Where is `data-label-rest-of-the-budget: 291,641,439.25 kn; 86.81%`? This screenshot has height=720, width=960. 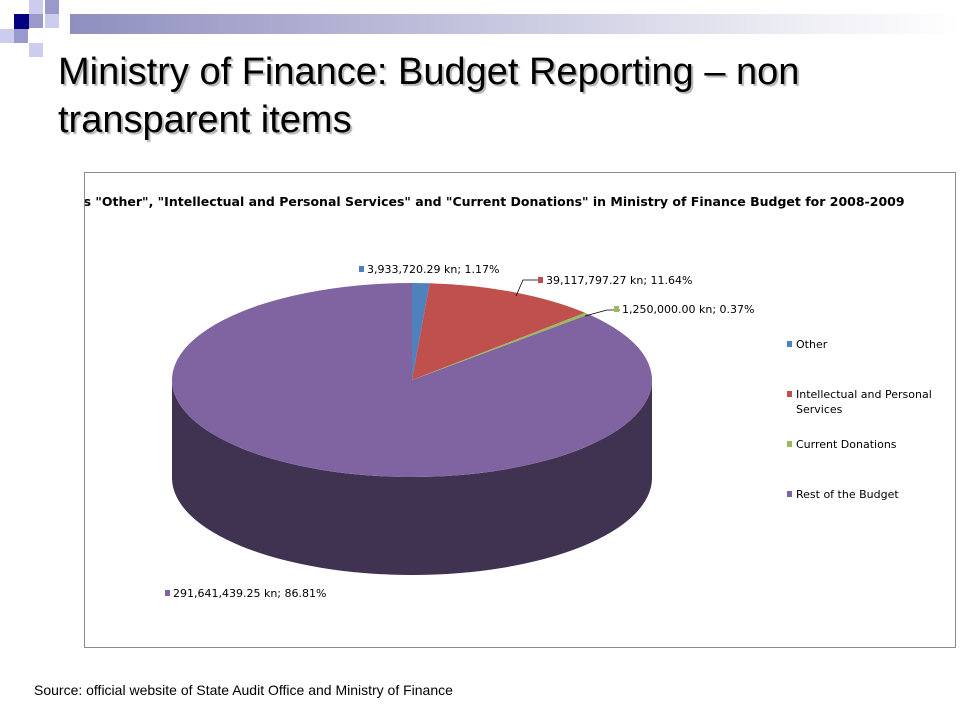
data-label-rest-of-the-budget: 291,641,439.25 kn; 86.81% is located at coordinates (249, 593).